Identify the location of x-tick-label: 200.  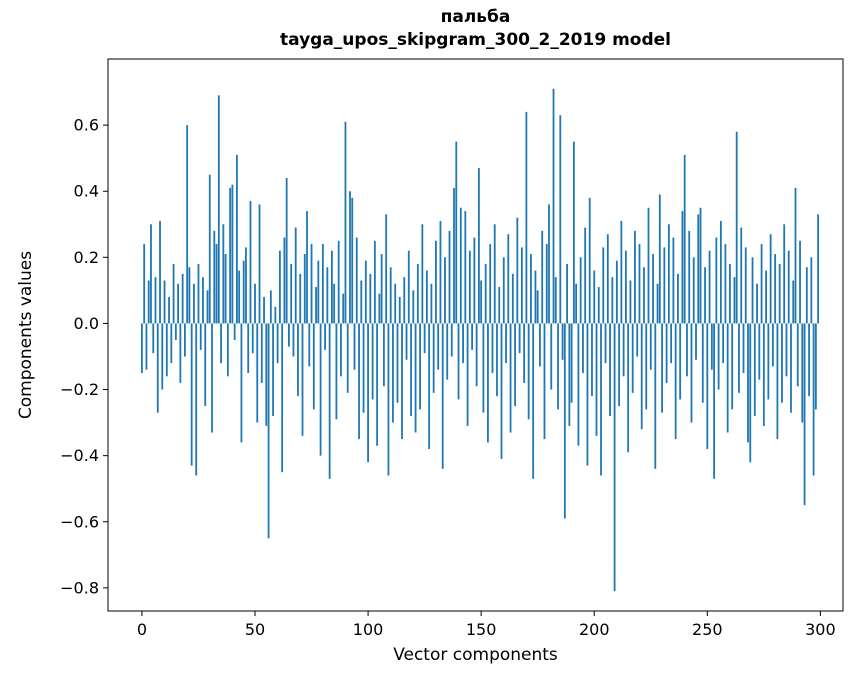
(594, 629).